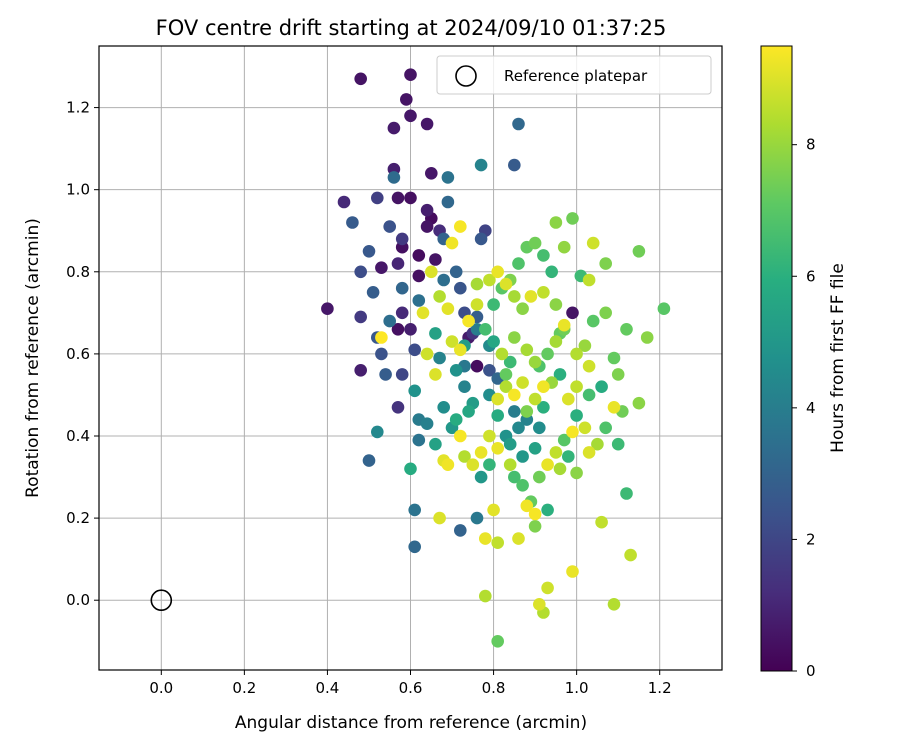 The height and width of the screenshot is (750, 900). What do you see at coordinates (811, 539) in the screenshot?
I see `colorbar-tick-label: 2` at bounding box center [811, 539].